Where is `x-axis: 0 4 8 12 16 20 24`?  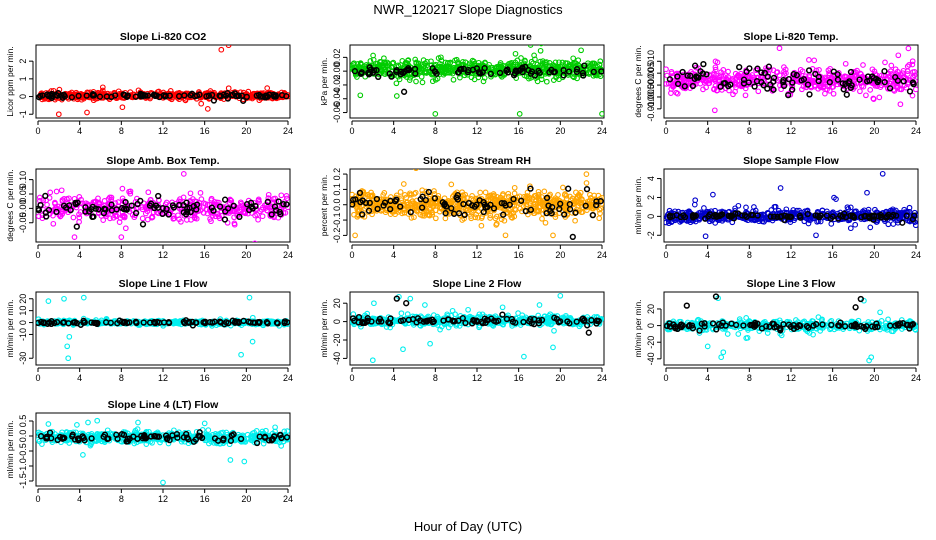
x-axis: 0 4 8 12 16 20 24 is located at coordinates (792, 128).